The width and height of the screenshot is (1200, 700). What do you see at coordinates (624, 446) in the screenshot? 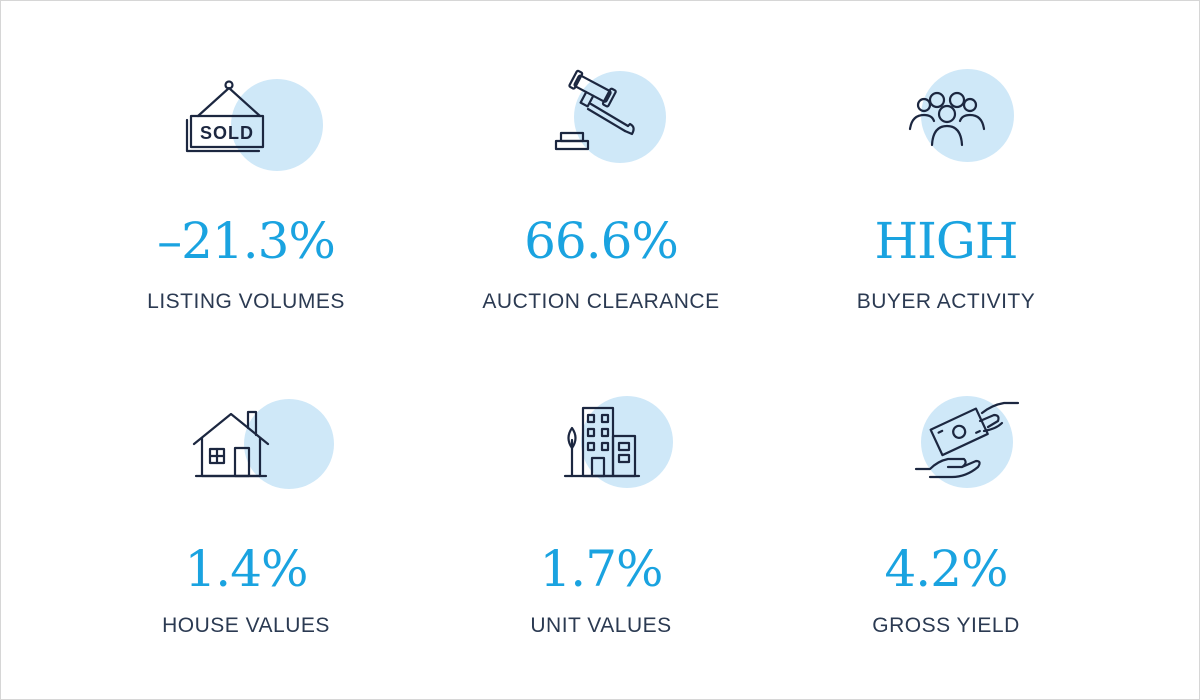
I see `apartment-building-icon` at bounding box center [624, 446].